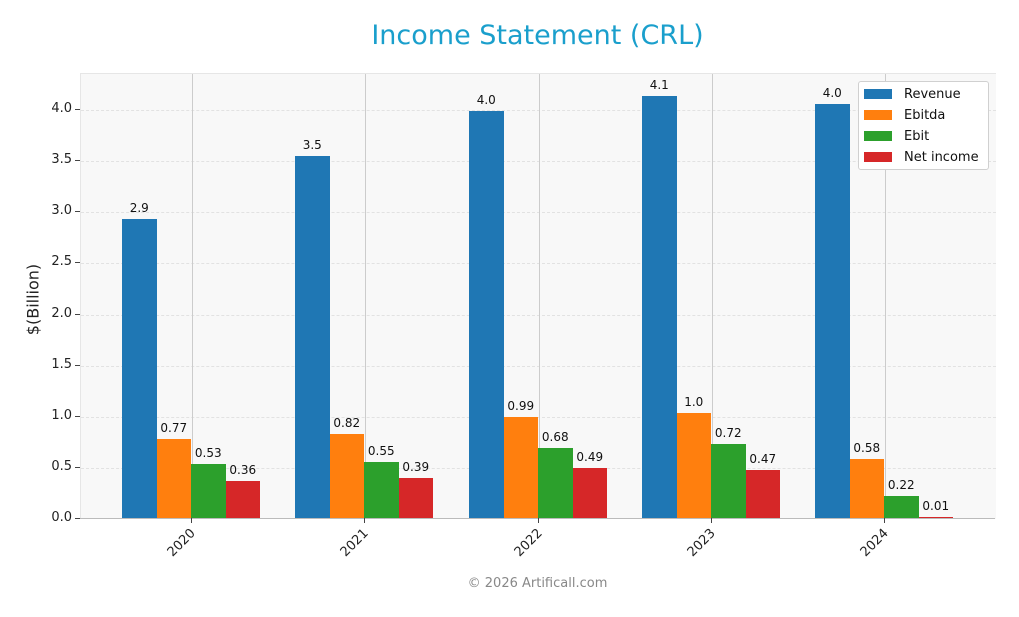 The height and width of the screenshot is (617, 1019). I want to click on bar-value-label: 0.47, so click(763, 458).